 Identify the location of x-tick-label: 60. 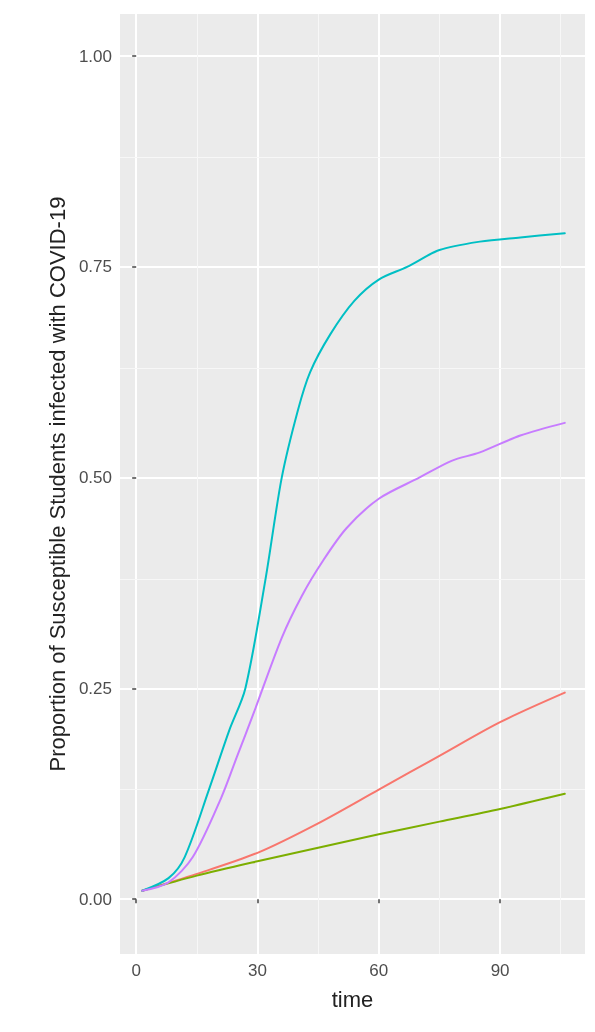
(379, 970).